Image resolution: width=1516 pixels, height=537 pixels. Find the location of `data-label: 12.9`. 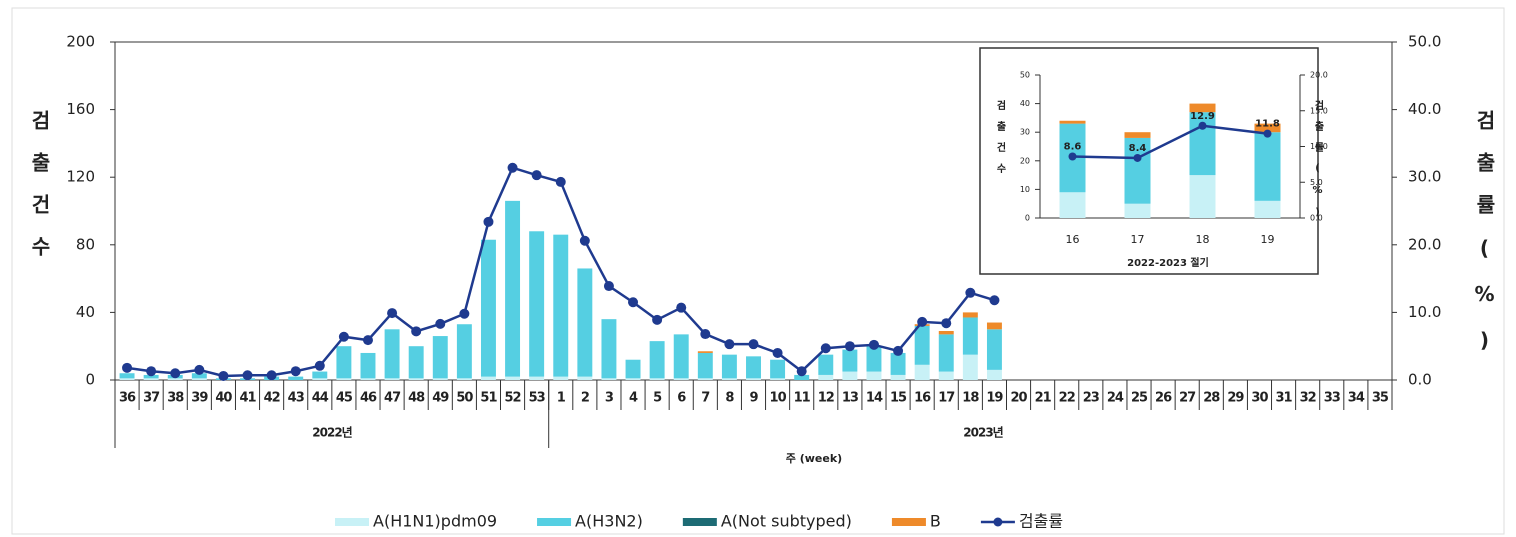

data-label: 12.9 is located at coordinates (1202, 116).